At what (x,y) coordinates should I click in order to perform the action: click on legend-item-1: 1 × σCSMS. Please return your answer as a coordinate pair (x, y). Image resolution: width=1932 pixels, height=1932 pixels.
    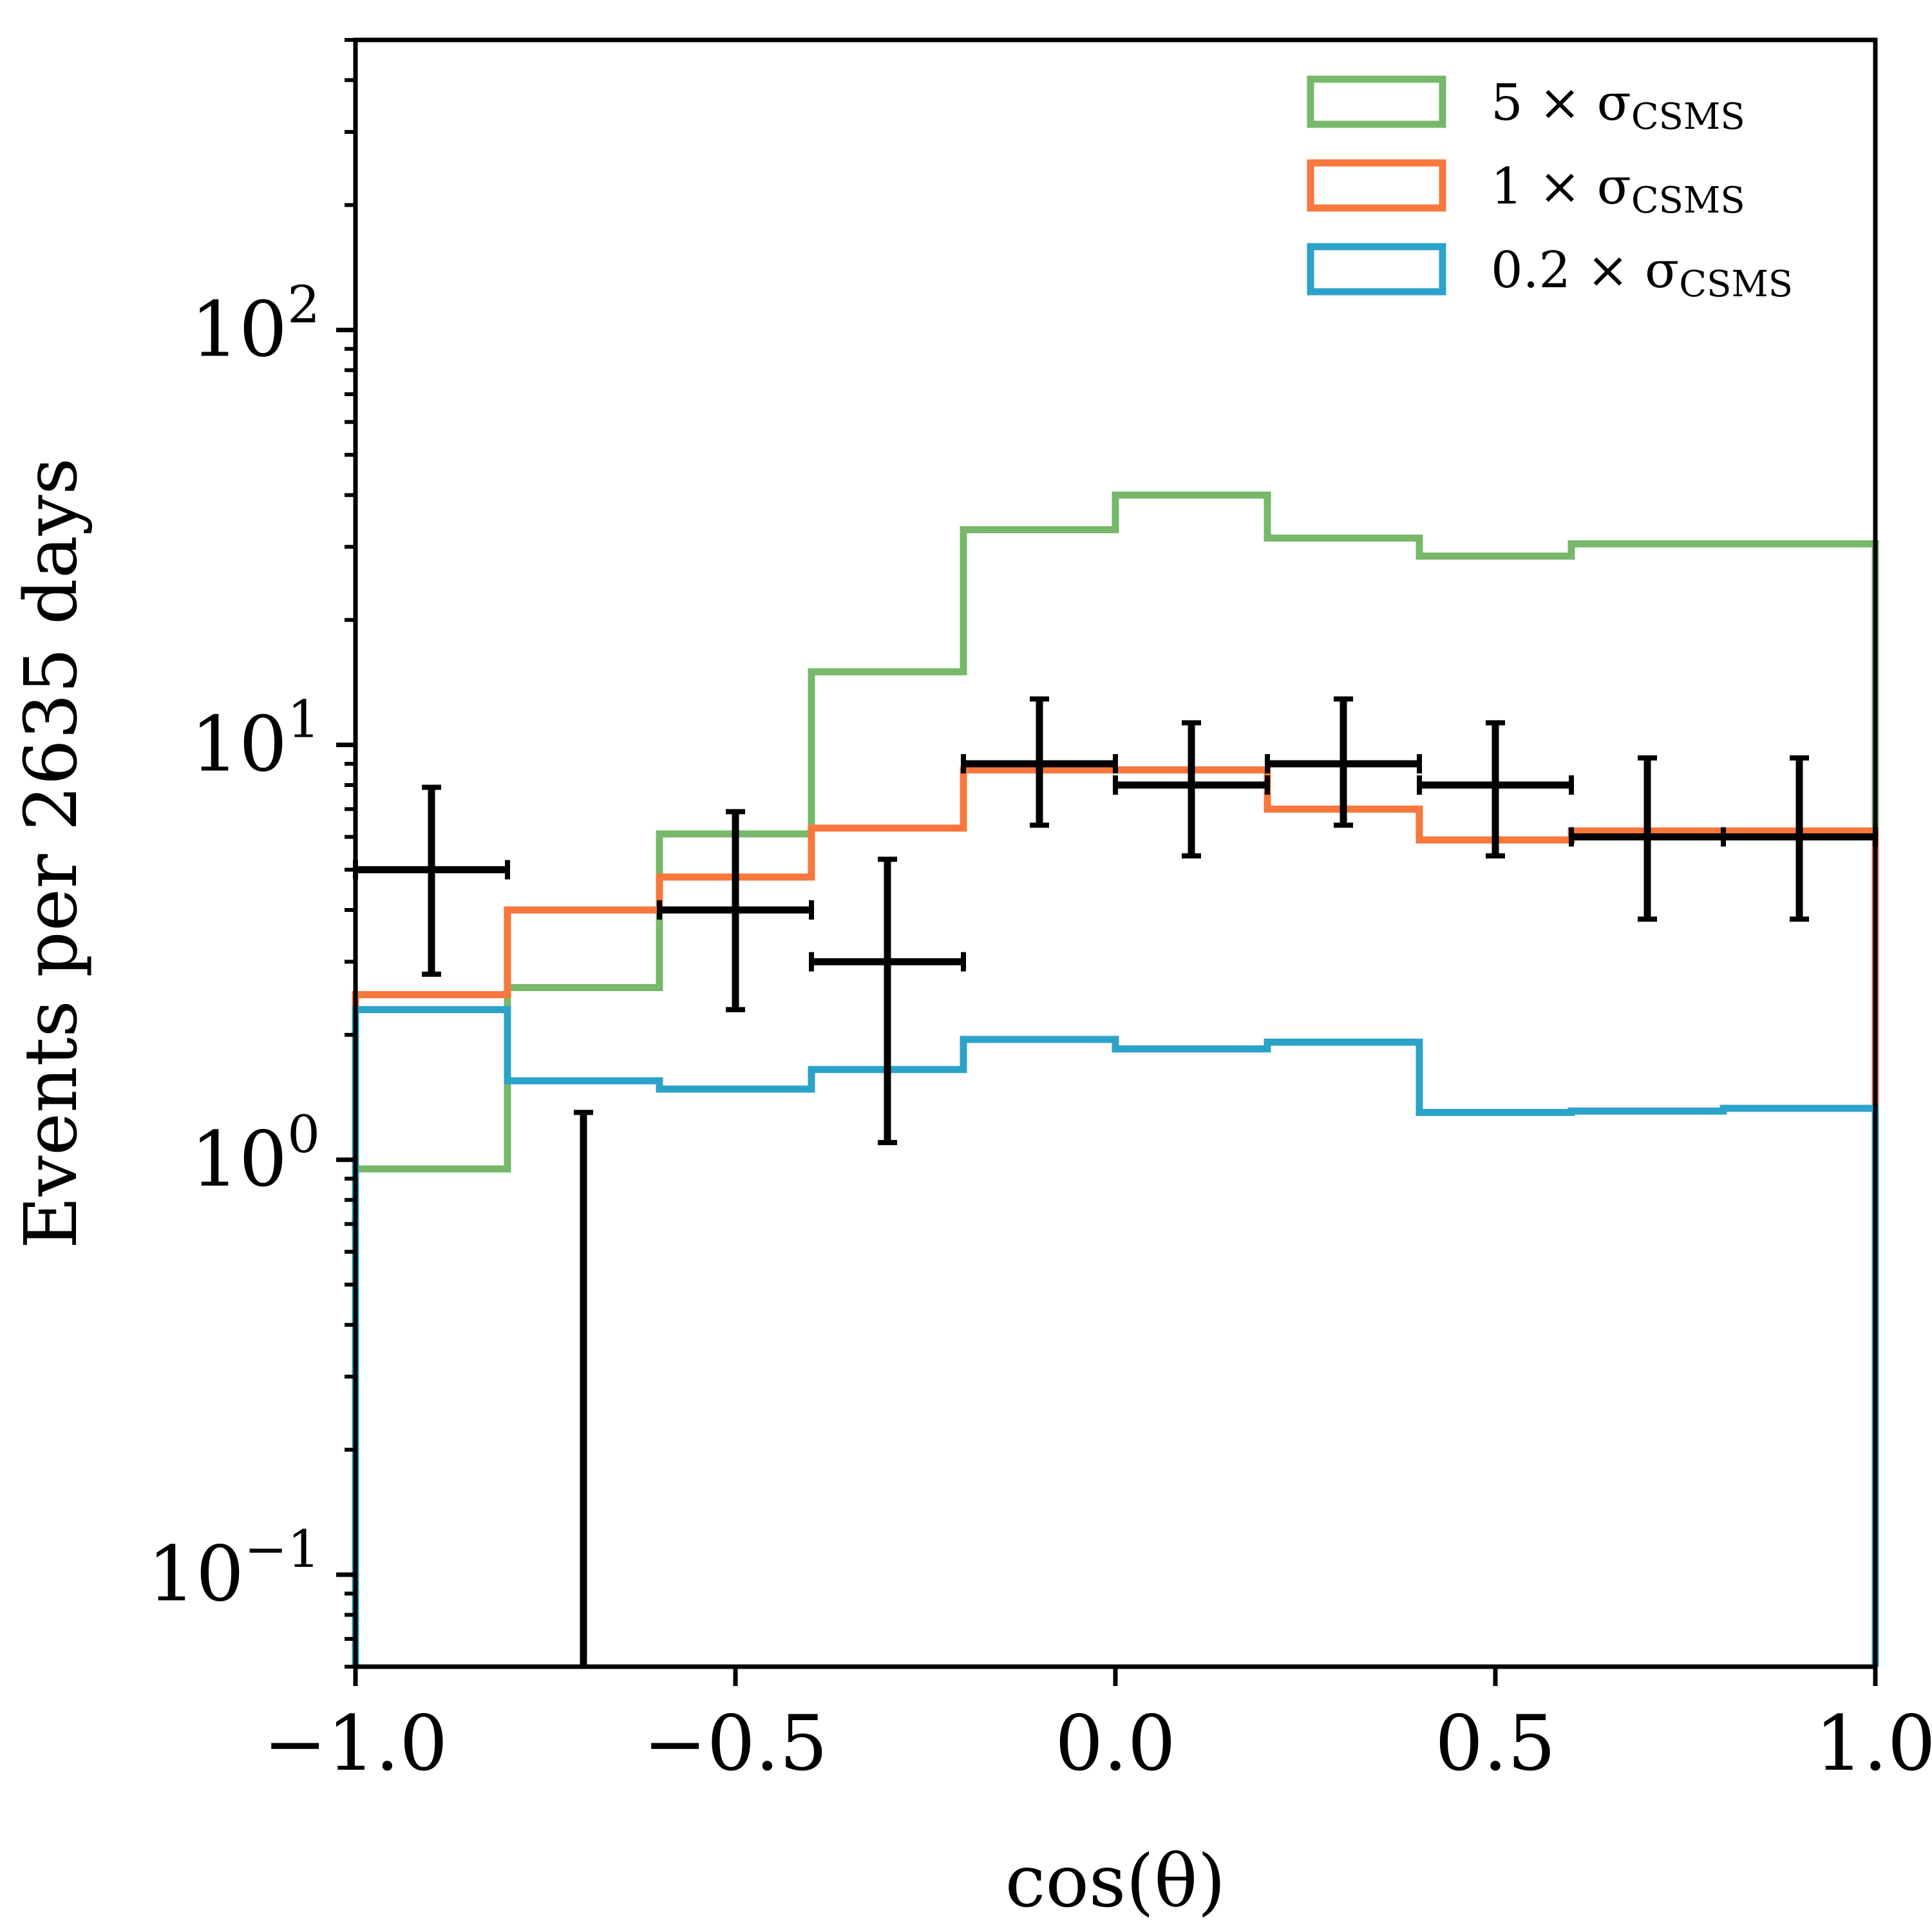
    Looking at the image, I should click on (1526, 190).